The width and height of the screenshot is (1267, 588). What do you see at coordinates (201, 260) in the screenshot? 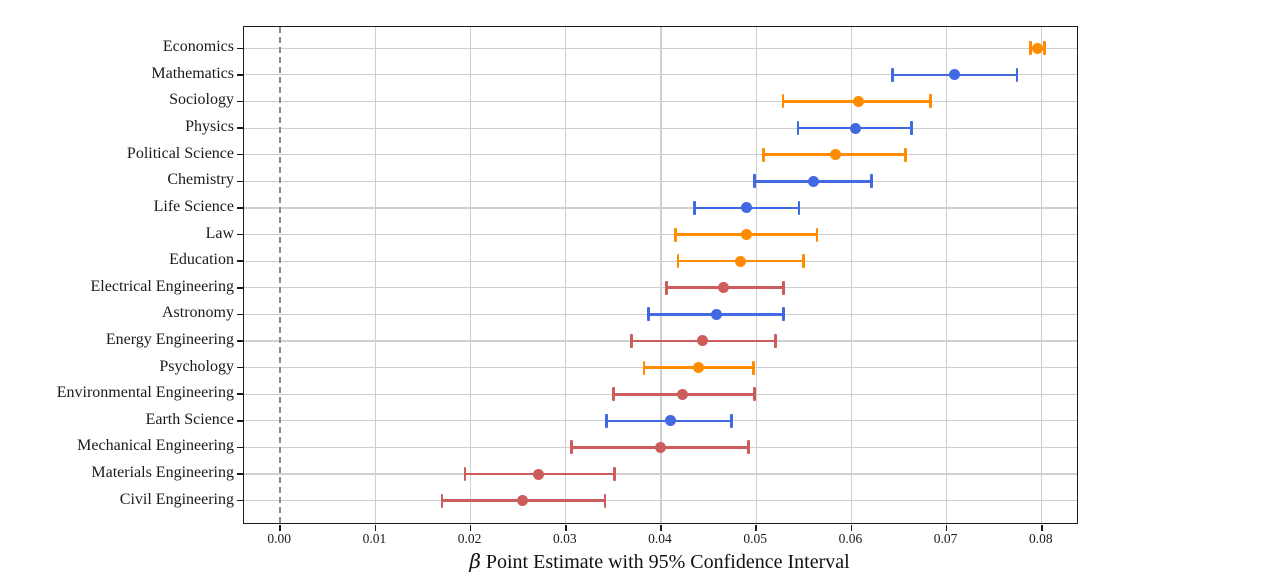
I see `category-label: Education` at bounding box center [201, 260].